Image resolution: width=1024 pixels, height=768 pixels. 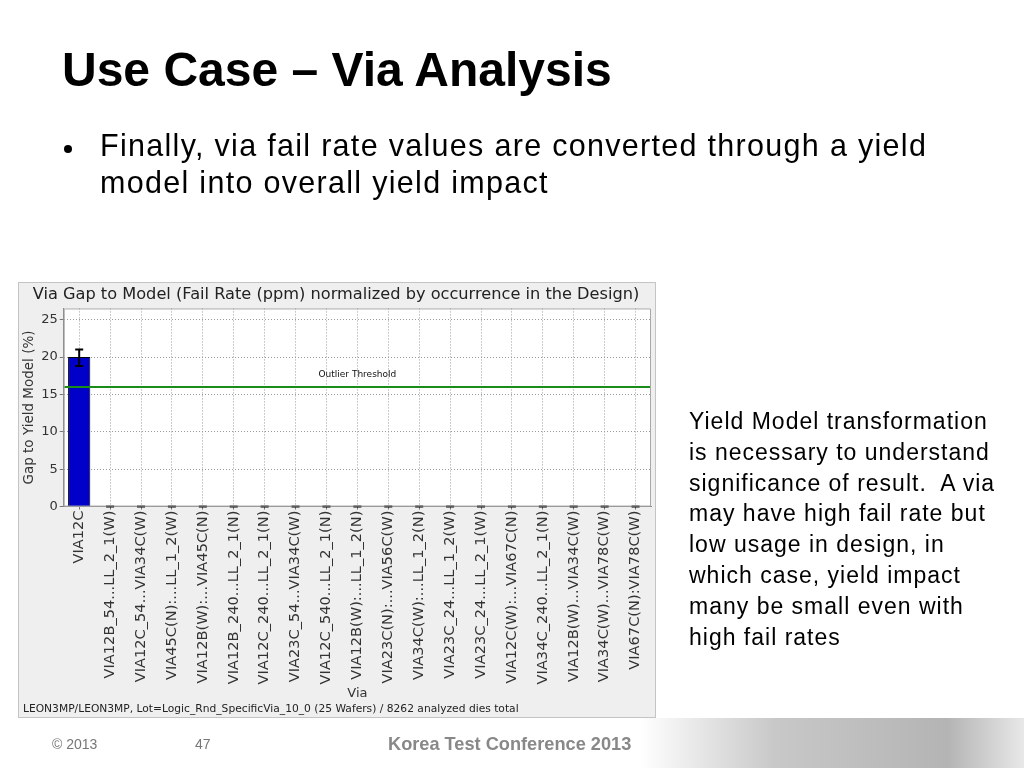 I want to click on x-tick-label: VIA34C(W)...VIA78C(W), so click(x=603, y=596).